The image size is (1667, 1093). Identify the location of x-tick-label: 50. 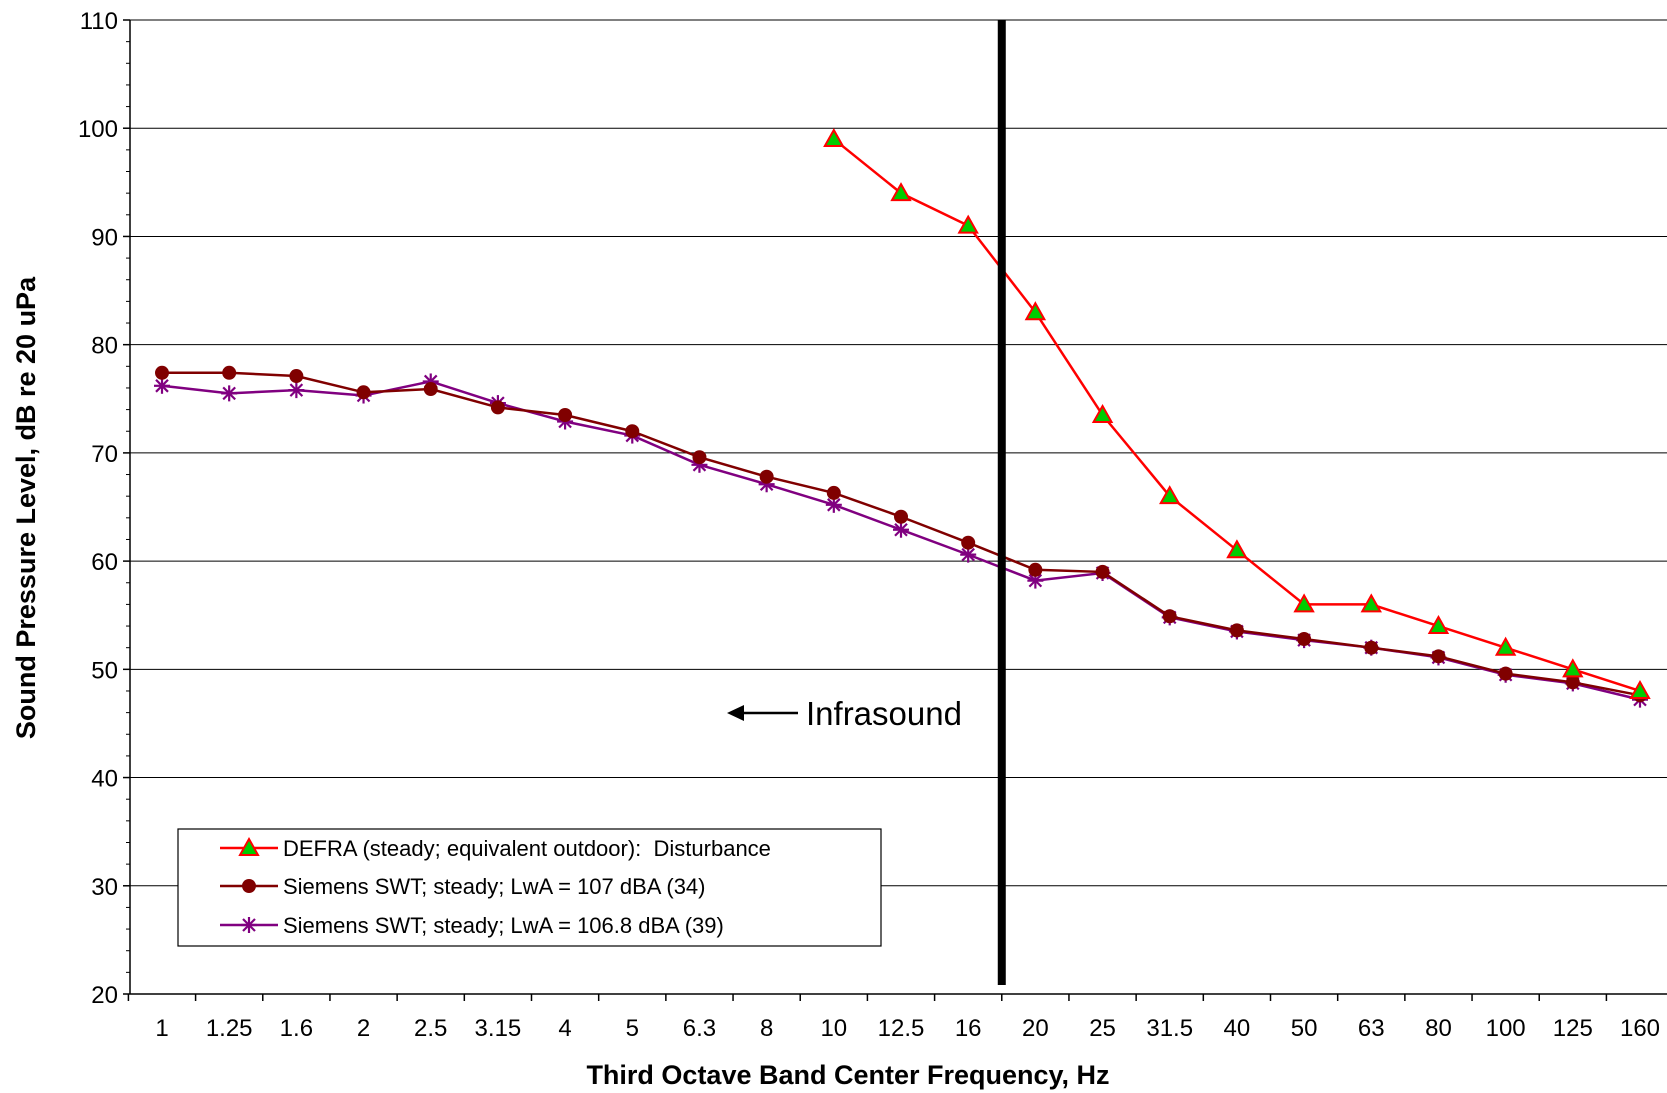
(1304, 1028).